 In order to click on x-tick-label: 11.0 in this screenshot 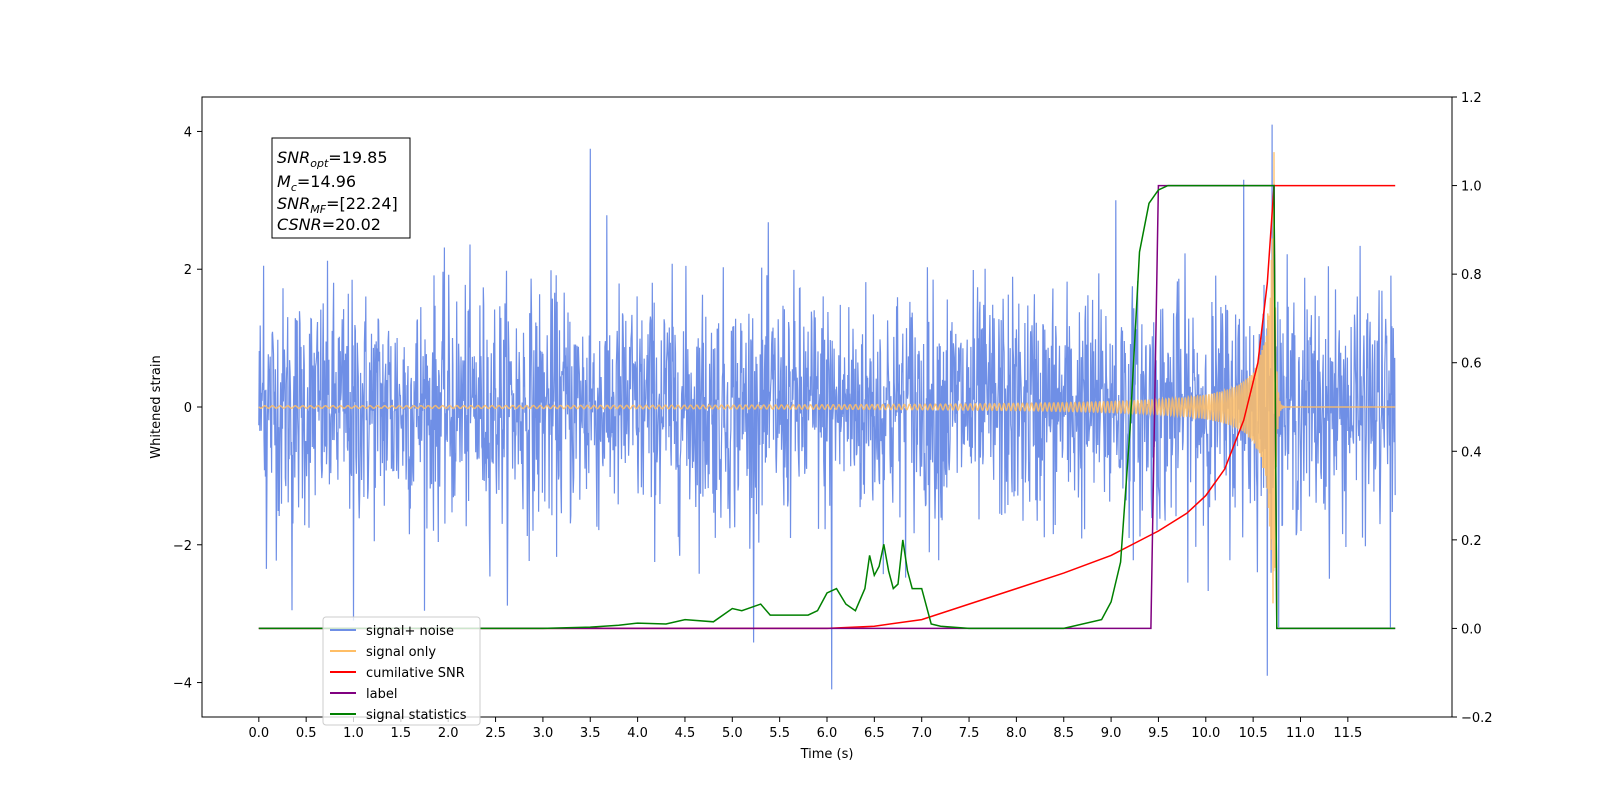, I will do `click(1300, 733)`.